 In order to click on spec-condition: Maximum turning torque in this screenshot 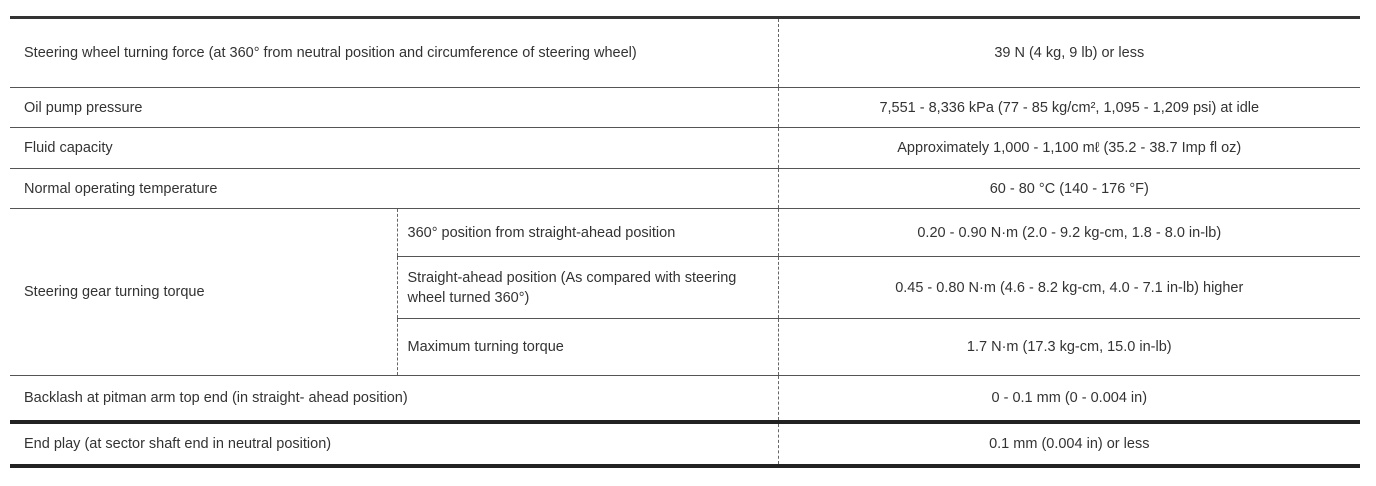, I will do `click(587, 347)`.